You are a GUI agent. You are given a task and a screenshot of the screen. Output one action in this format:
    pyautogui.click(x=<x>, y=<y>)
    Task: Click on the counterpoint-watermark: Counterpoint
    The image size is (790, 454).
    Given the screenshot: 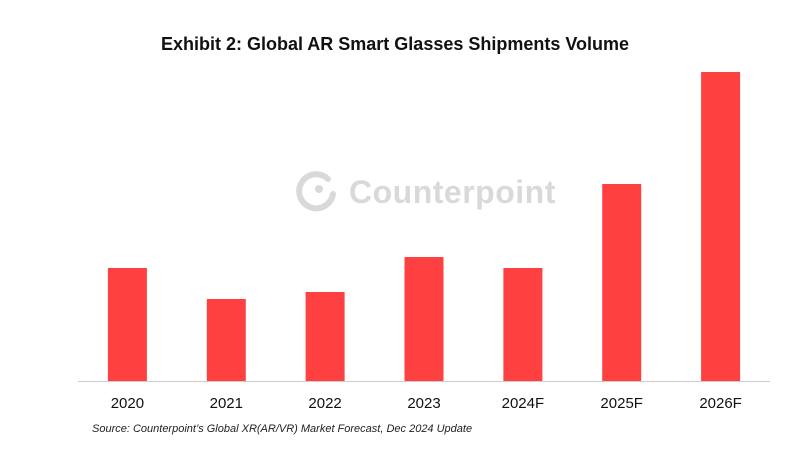 What is the action you would take?
    pyautogui.click(x=425, y=192)
    